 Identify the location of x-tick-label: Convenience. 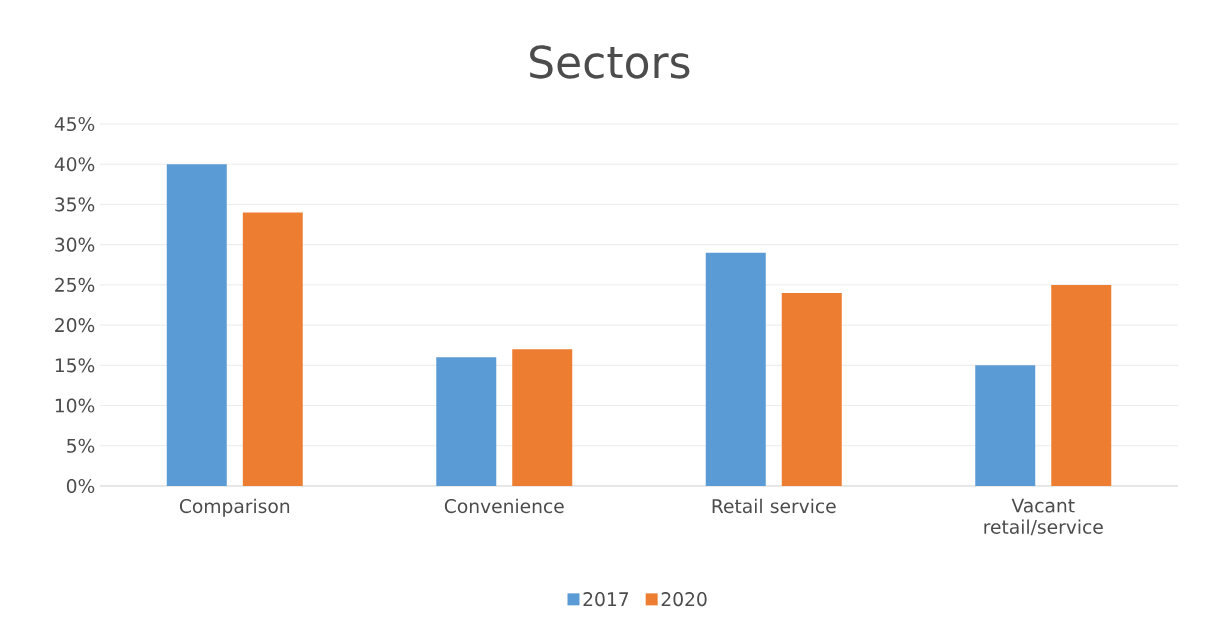
(504, 506).